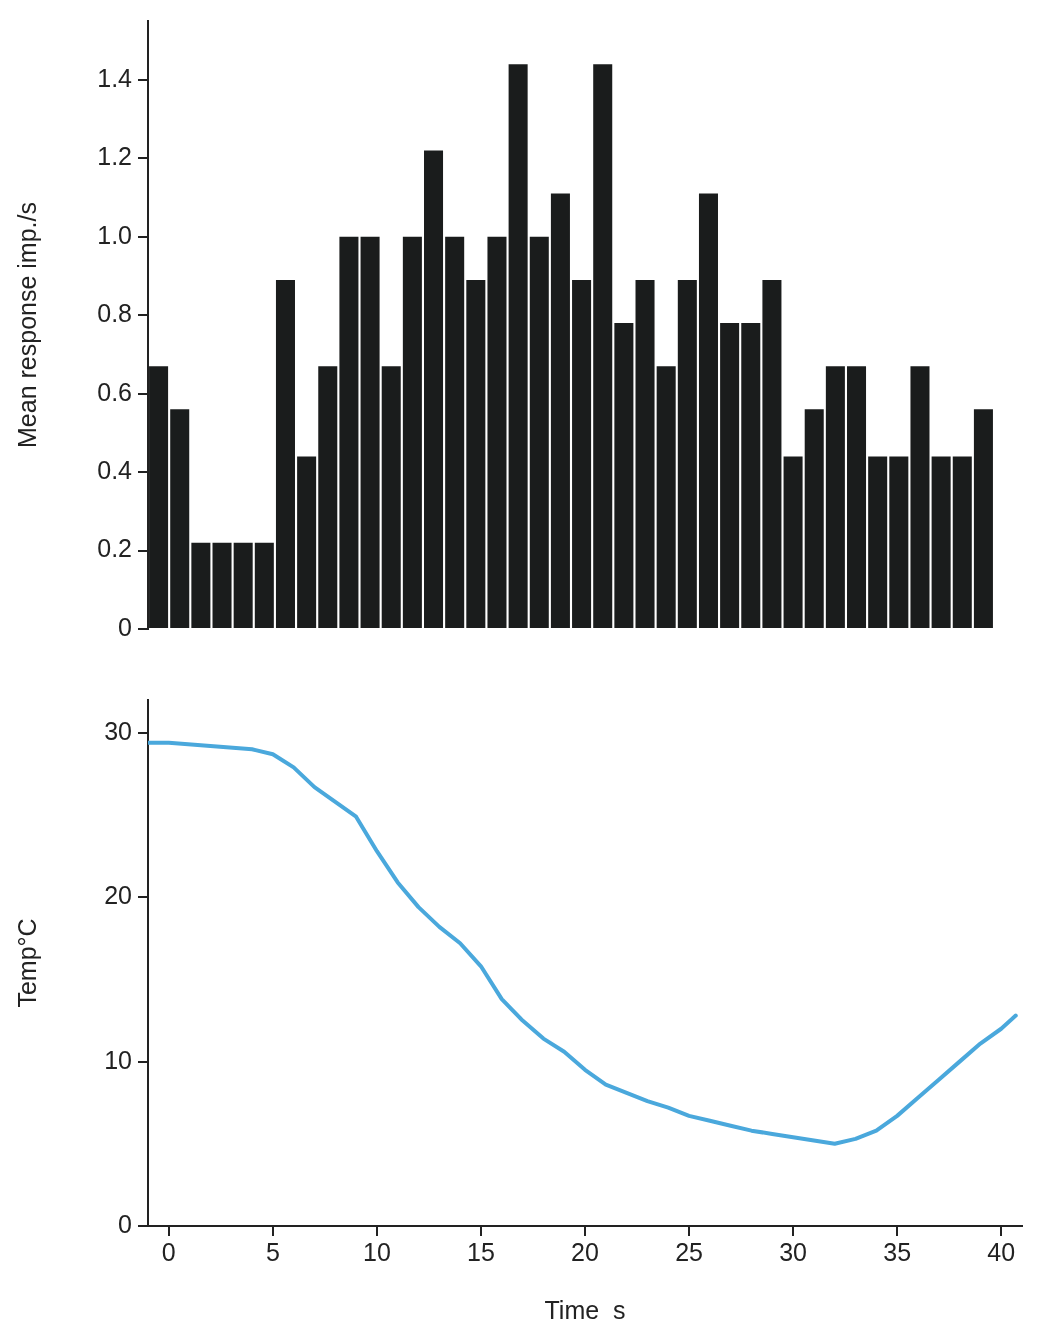 This screenshot has height=1331, width=1038. I want to click on y-tick-label: 0.4, so click(115, 469).